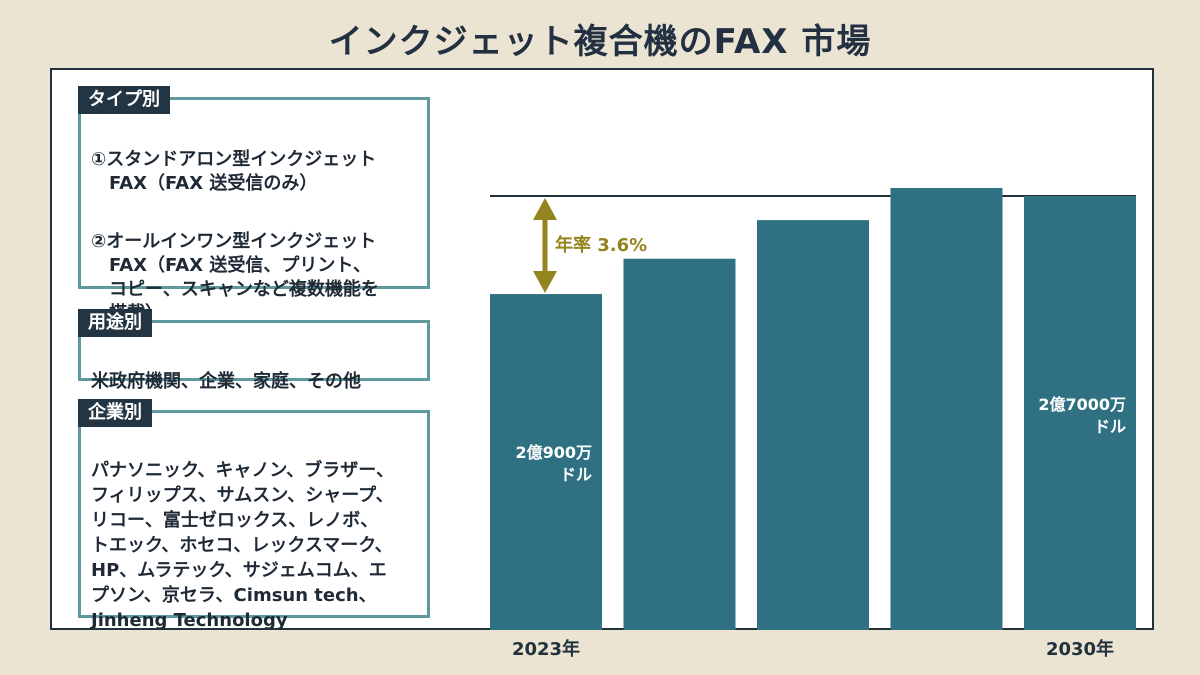 The height and width of the screenshot is (675, 1200). What do you see at coordinates (115, 323) in the screenshot?
I see `usage-tag: 用途別` at bounding box center [115, 323].